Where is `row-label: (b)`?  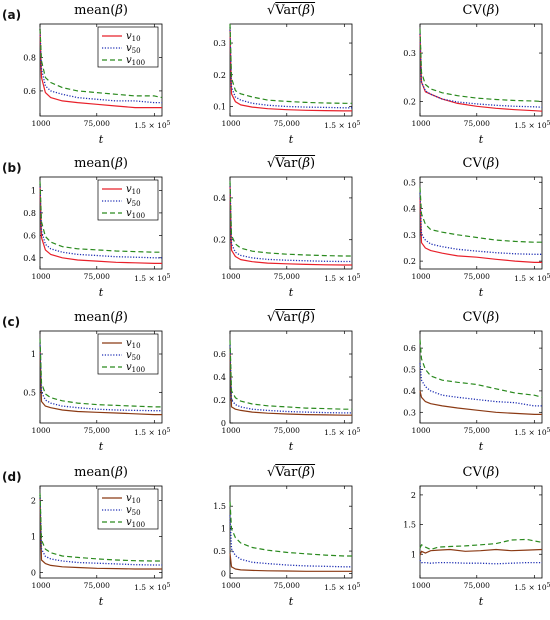
row-label: (b) is located at coordinates (12, 168).